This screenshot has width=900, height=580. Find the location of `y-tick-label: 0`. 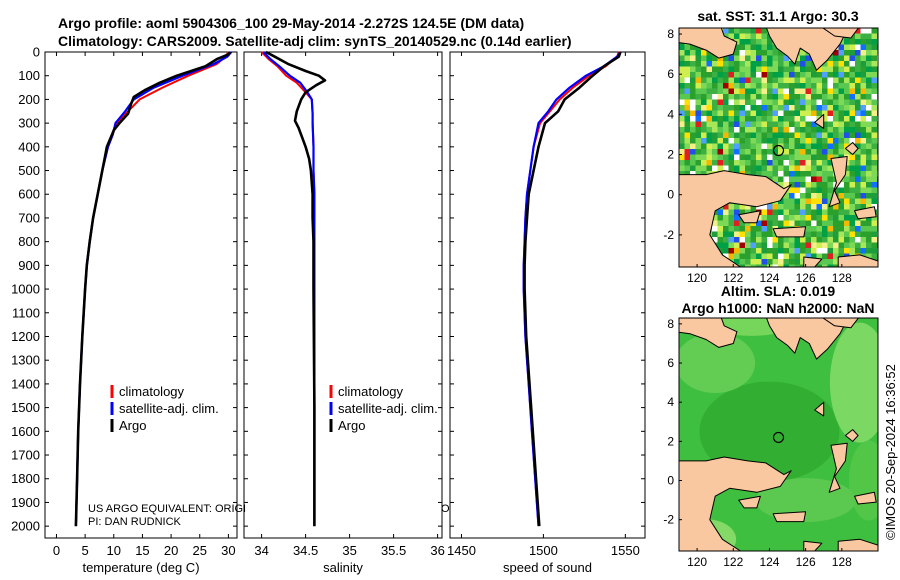

y-tick-label: 0 is located at coordinates (670, 195).